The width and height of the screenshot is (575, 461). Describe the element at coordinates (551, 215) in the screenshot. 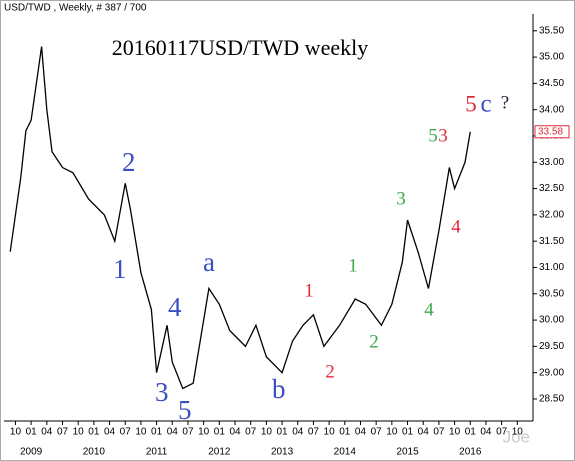

I see `y-tick-label: 32.00` at that location.